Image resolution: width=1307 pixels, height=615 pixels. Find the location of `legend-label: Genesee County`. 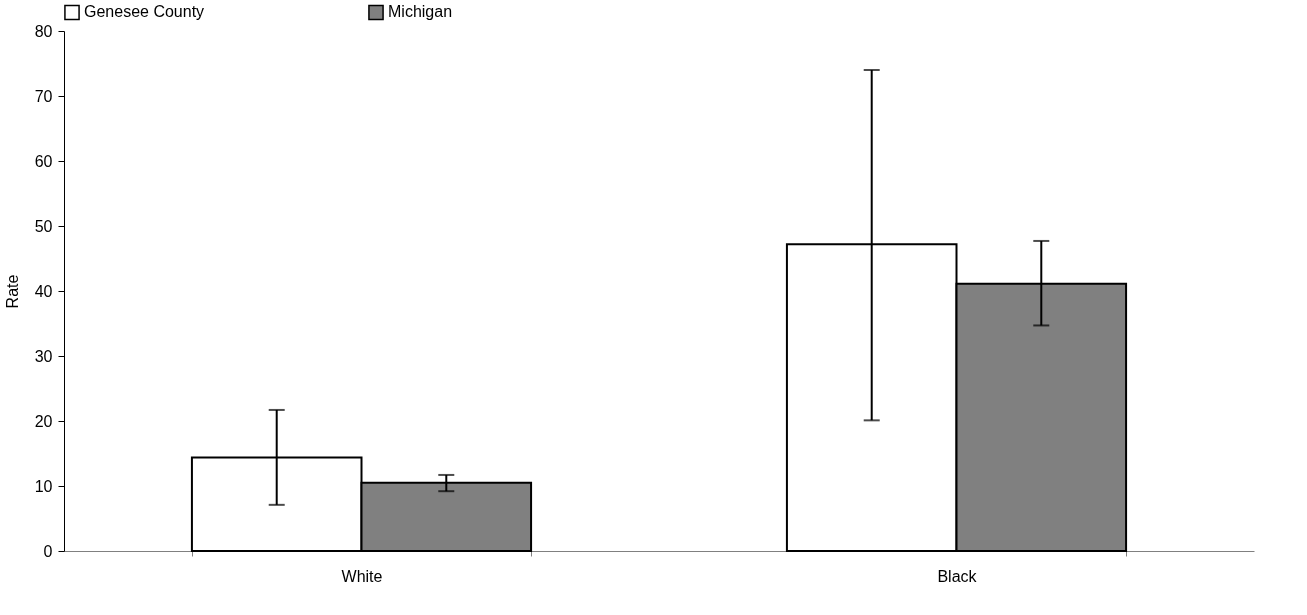

legend-label: Genesee County is located at coordinates (144, 12).